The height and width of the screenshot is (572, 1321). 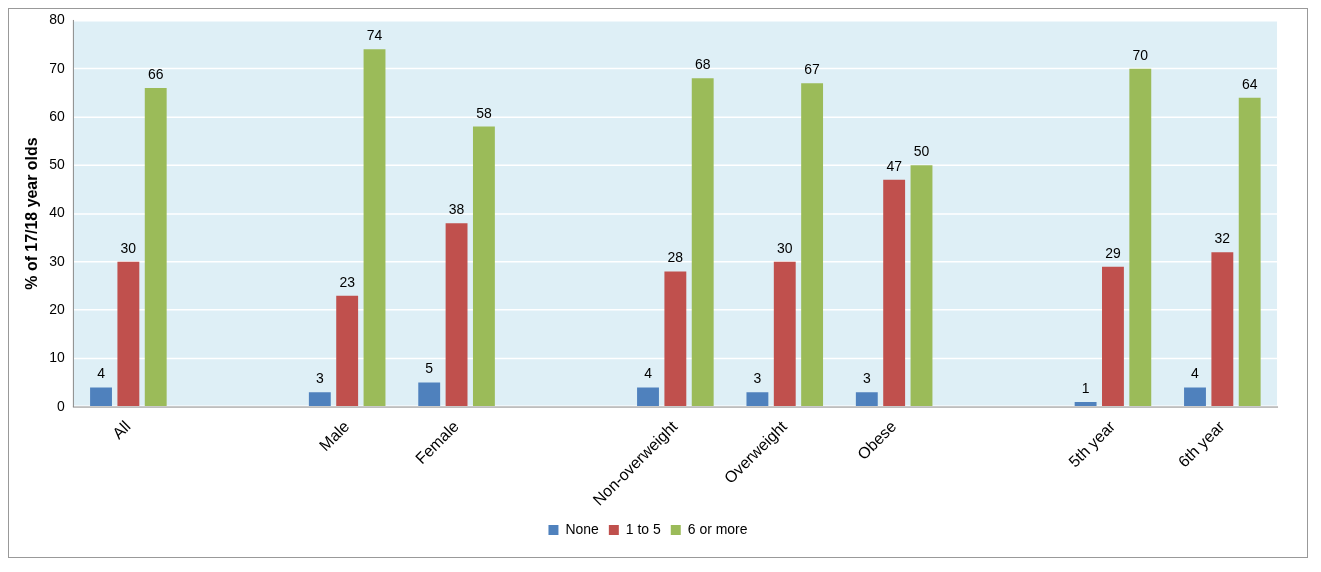 I want to click on data-label: 1, so click(x=1085, y=387).